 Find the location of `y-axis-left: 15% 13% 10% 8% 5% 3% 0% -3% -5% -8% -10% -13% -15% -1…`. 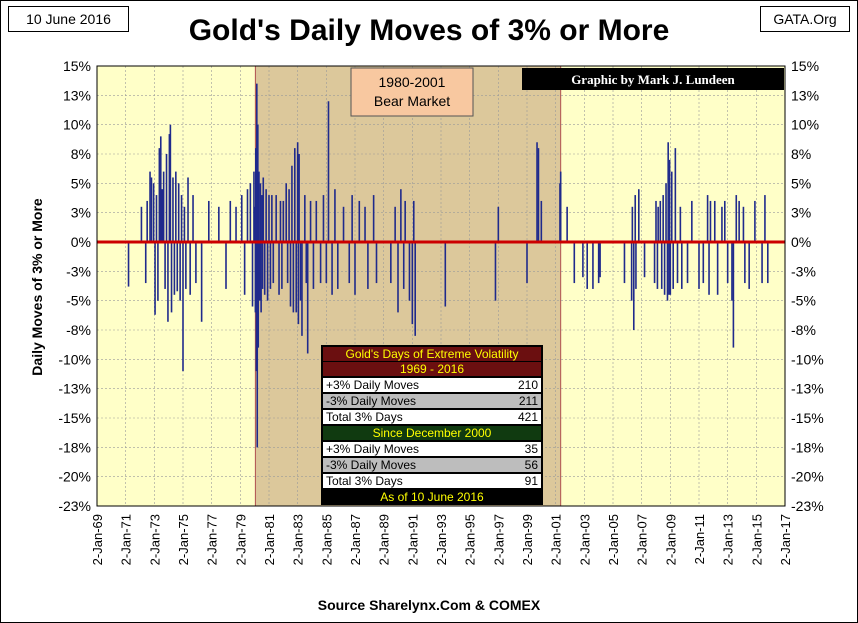

y-axis-left: 15% 13% 10% 8% 5% 3% 0% -3% -5% -8% -10% -13% -15% -1… is located at coordinates (74, 286).